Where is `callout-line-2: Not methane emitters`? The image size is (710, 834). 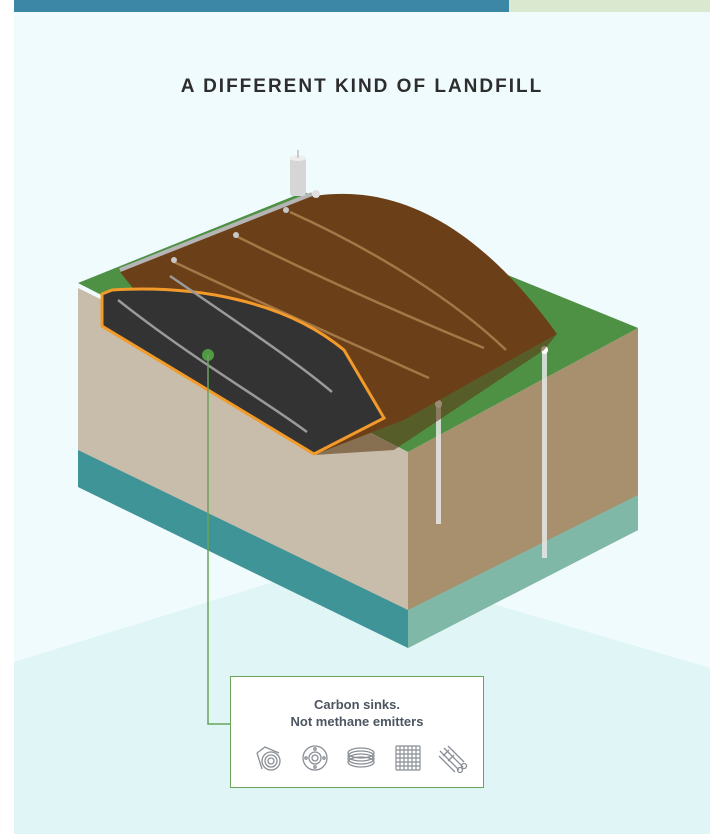
callout-line-2: Not methane emitters is located at coordinates (357, 721).